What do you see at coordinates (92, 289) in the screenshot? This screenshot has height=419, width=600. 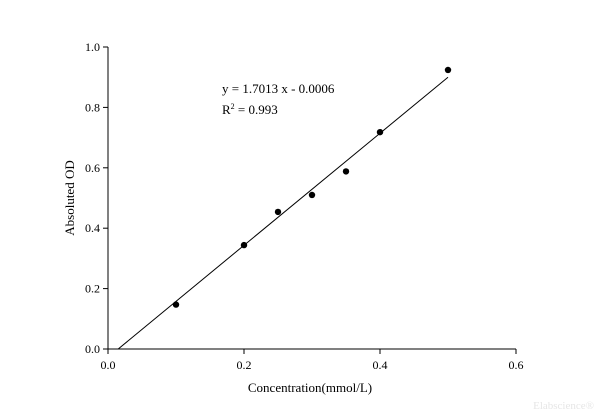 I see `y-tick-label: 0.2` at bounding box center [92, 289].